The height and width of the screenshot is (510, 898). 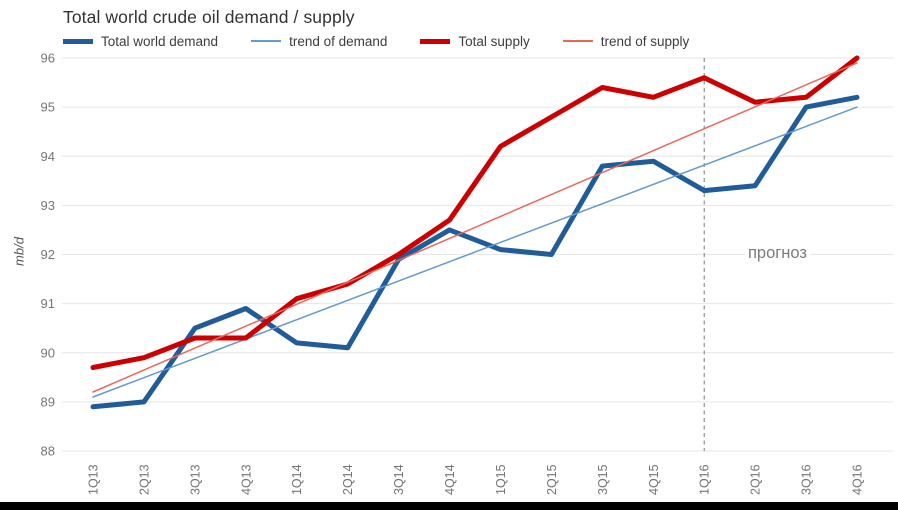 What do you see at coordinates (48, 205) in the screenshot?
I see `y-tick-label: 93` at bounding box center [48, 205].